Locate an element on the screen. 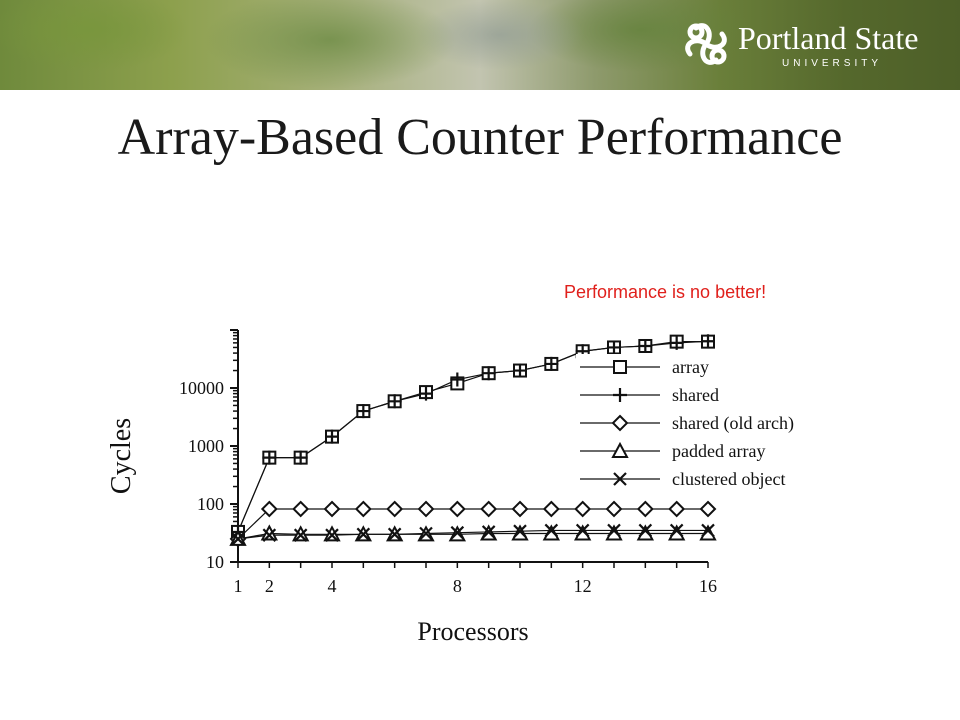  header-banner: Portland State UNIVERSITY is located at coordinates (480, 45).